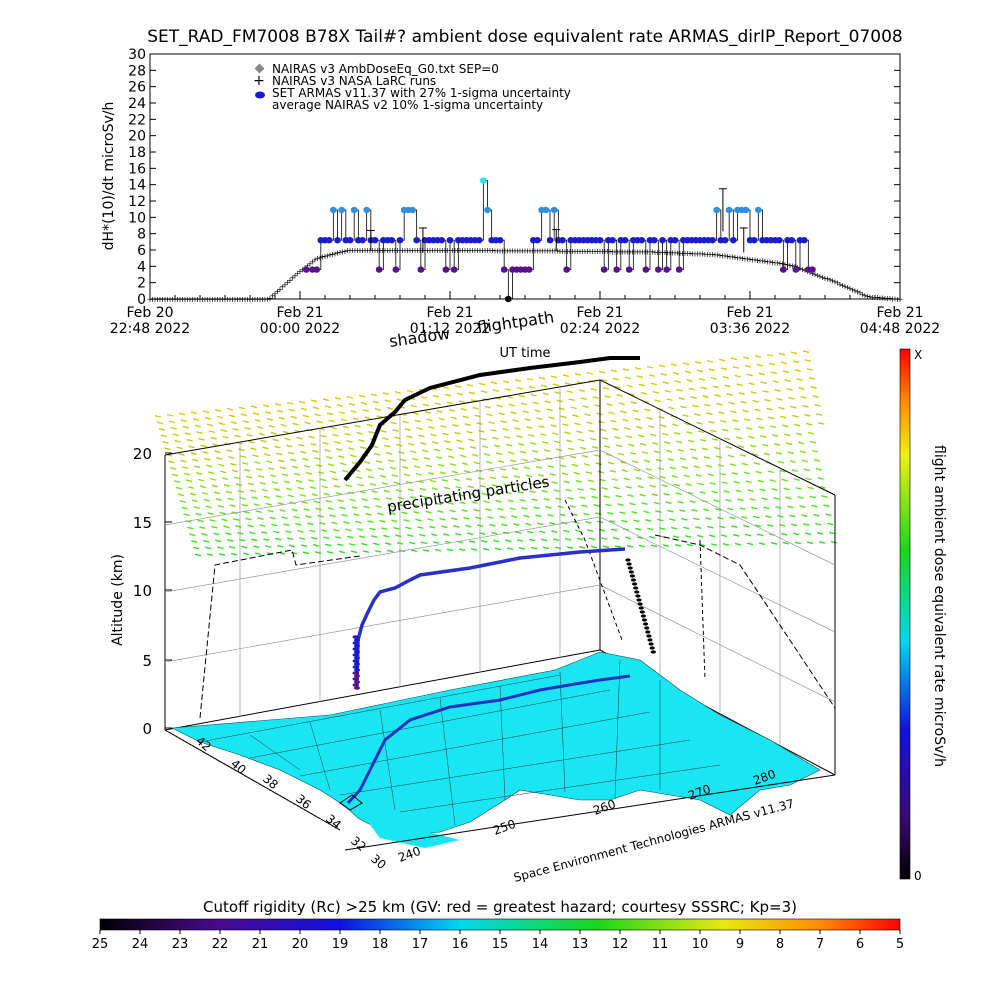  I want to click on y-tick-label: 24, so click(137, 104).